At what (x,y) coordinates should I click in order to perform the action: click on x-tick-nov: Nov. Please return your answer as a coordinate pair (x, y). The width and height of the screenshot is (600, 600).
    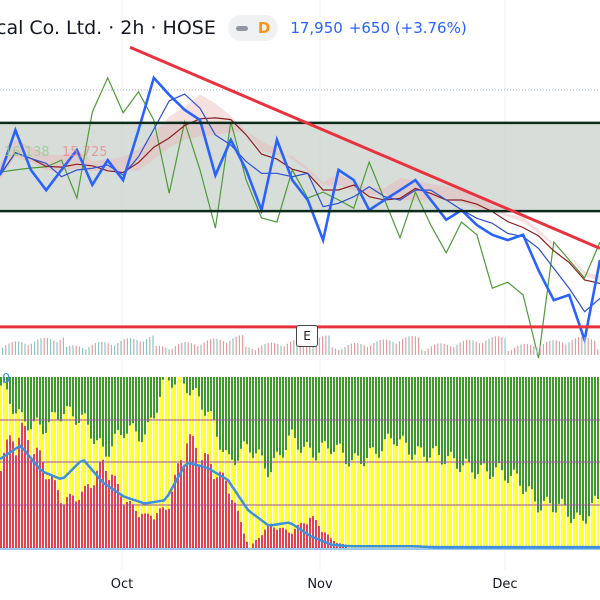
    Looking at the image, I should click on (320, 584).